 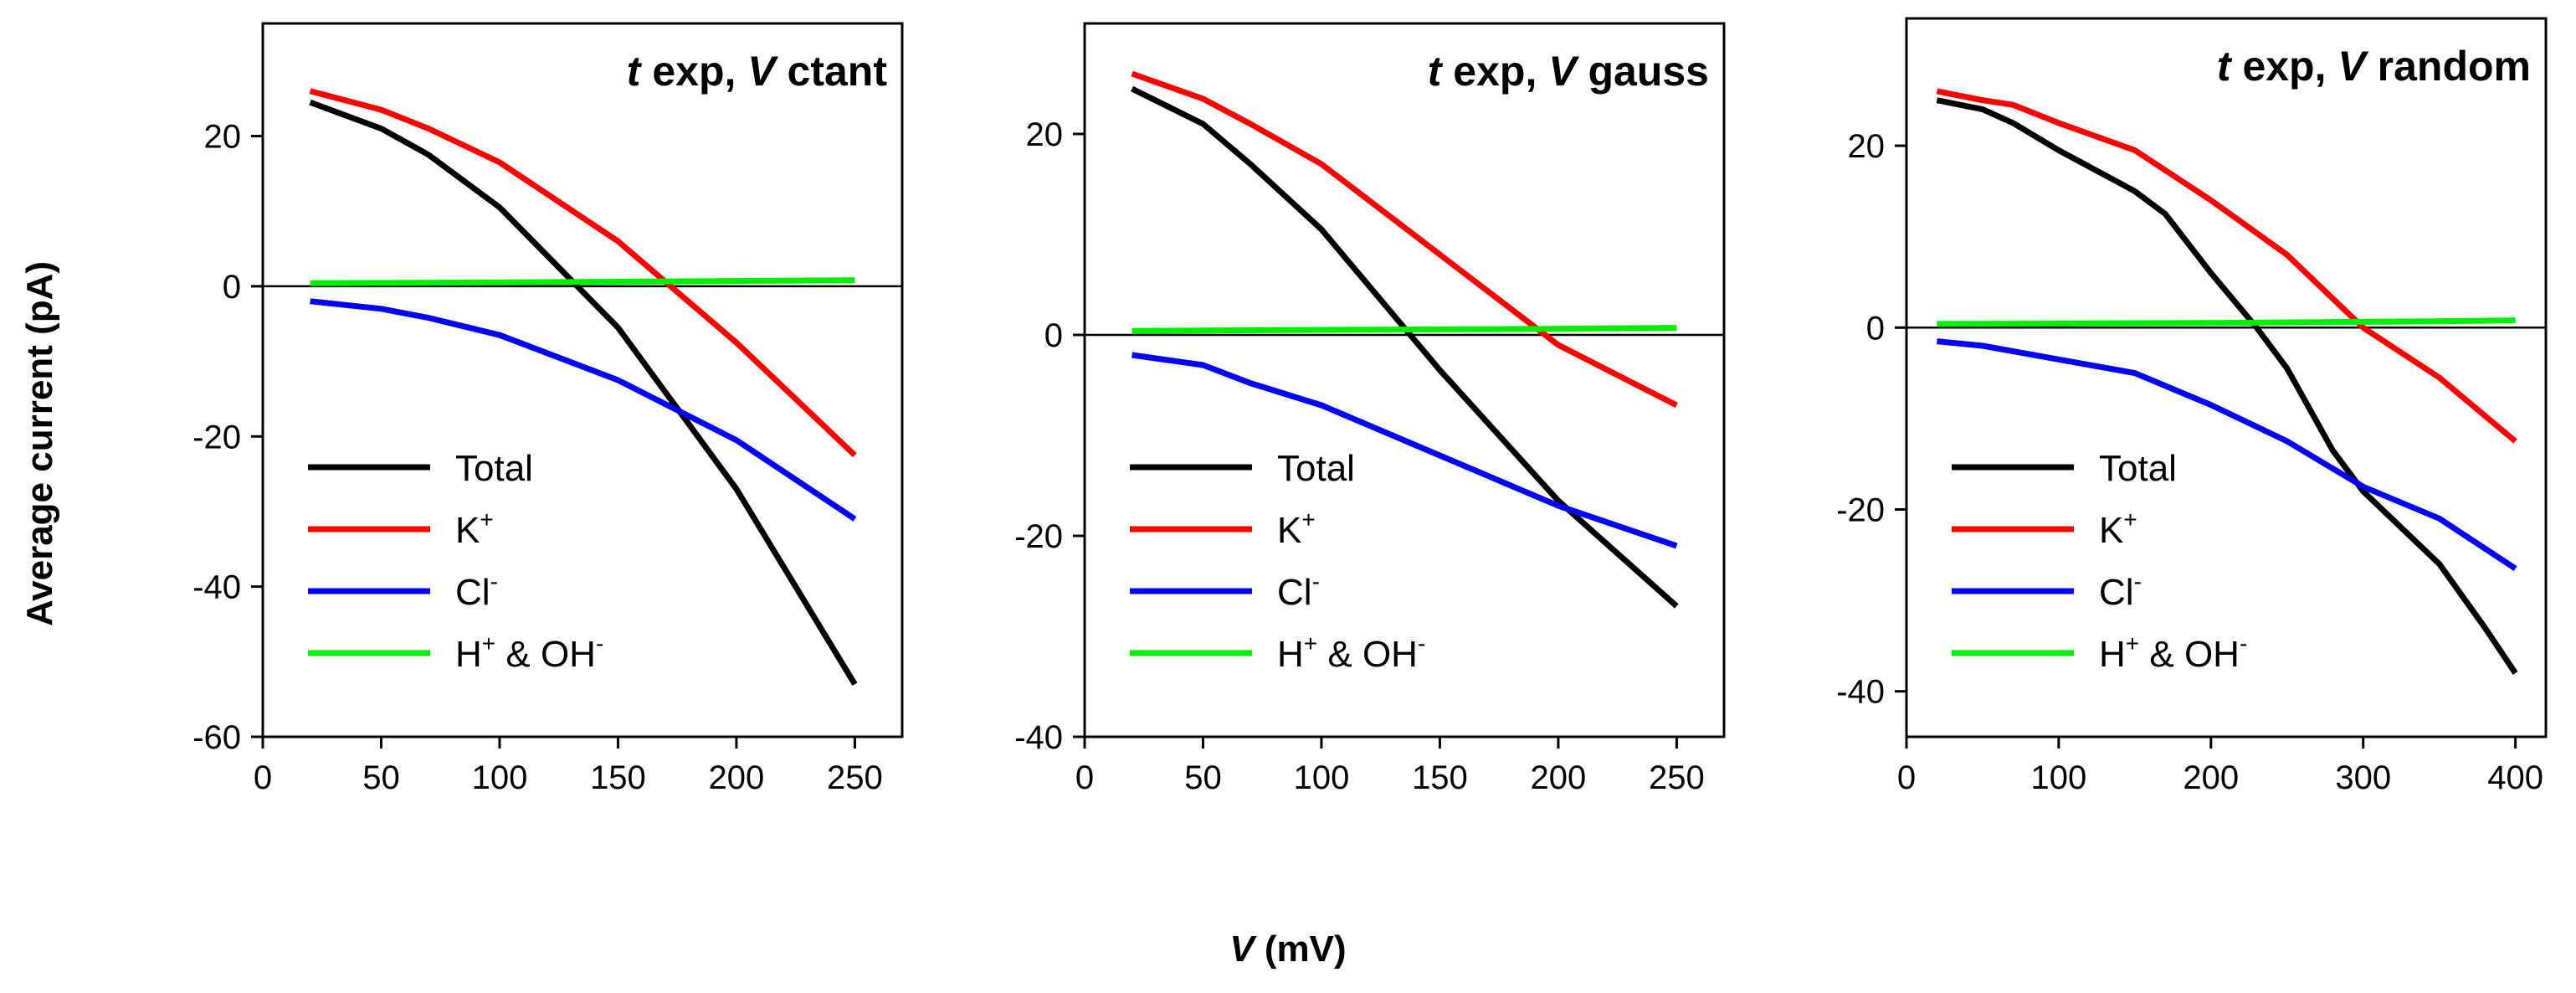 I want to click on panel-title: t exp, V random, so click(x=2374, y=66).